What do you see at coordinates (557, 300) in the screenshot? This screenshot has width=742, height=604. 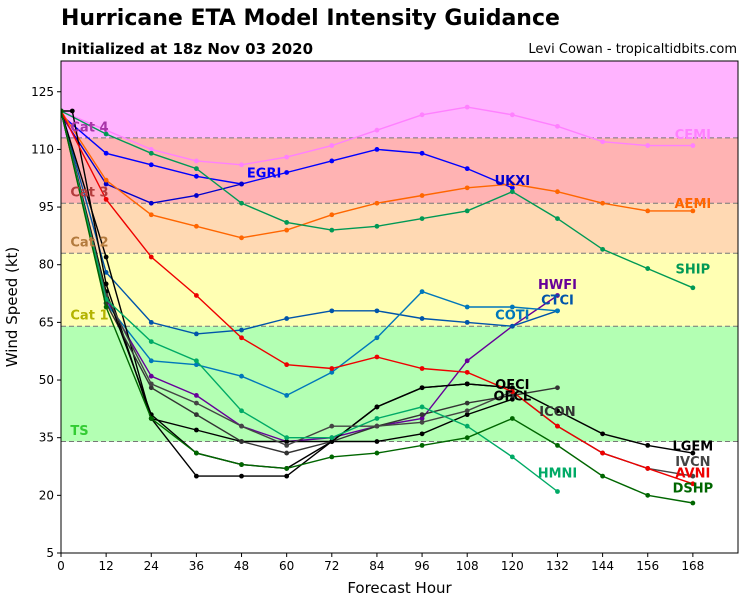 I see `series-label-ctci: CTCI` at bounding box center [557, 300].